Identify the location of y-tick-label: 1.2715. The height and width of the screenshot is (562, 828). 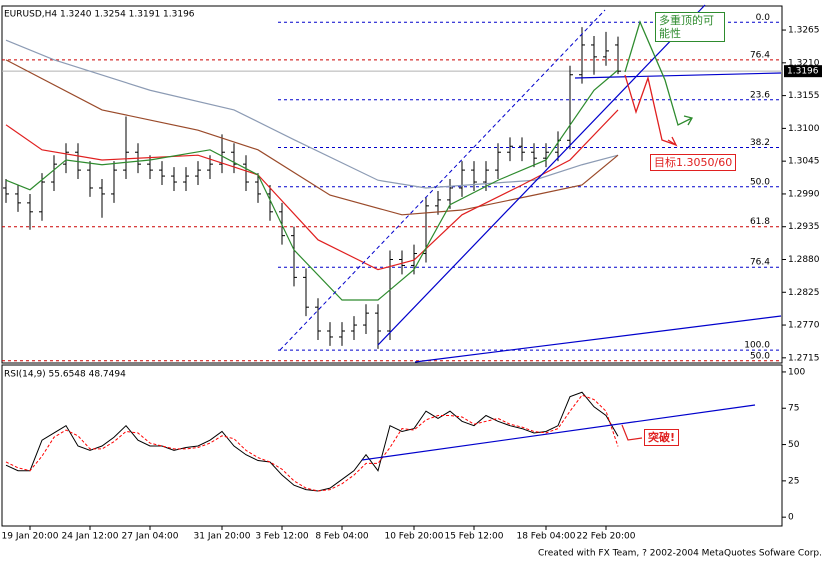
(804, 358).